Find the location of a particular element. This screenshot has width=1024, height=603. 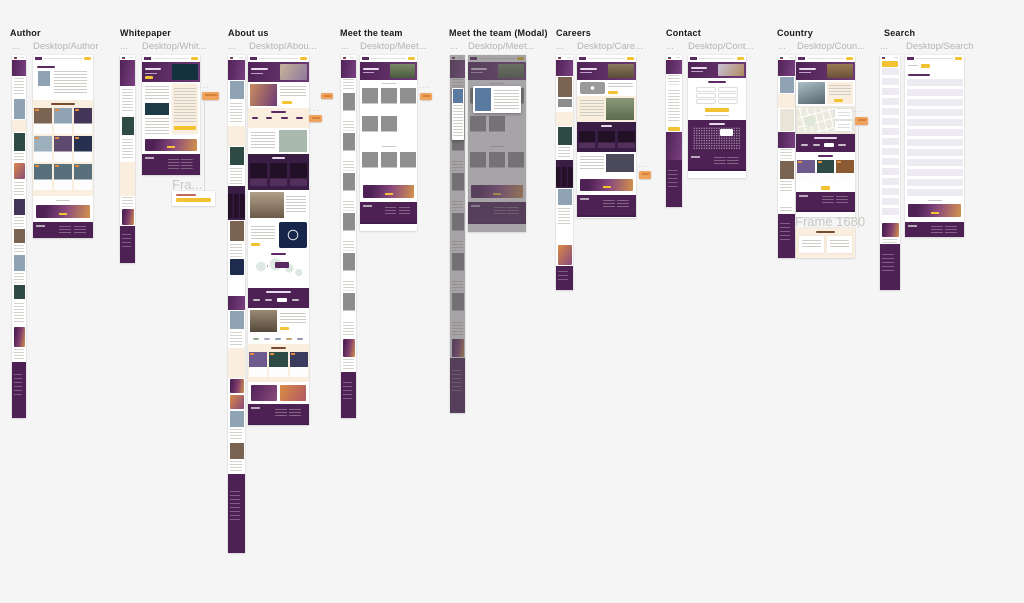

mobile-frame-whitepaper is located at coordinates (127, 159).